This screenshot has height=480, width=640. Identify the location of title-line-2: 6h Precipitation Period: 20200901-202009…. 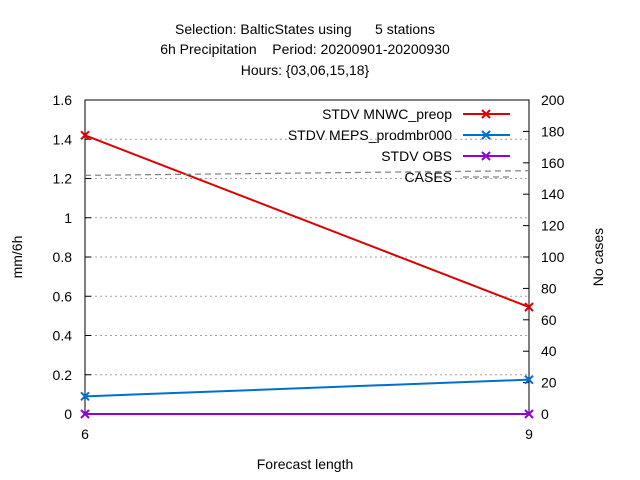
(305, 49).